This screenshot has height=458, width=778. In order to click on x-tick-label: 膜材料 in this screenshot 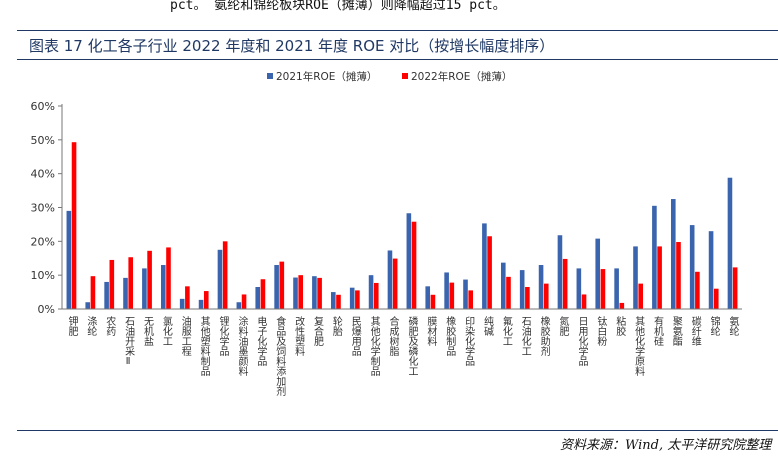, I will do `click(431, 331)`.